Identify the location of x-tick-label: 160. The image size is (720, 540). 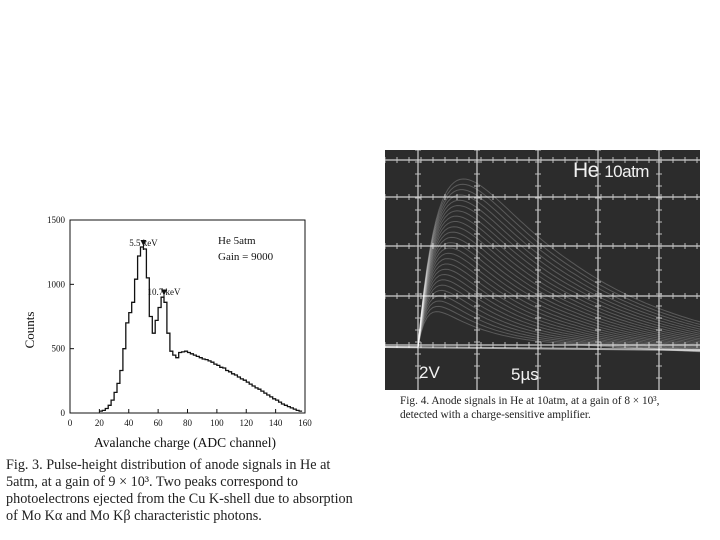
(305, 423).